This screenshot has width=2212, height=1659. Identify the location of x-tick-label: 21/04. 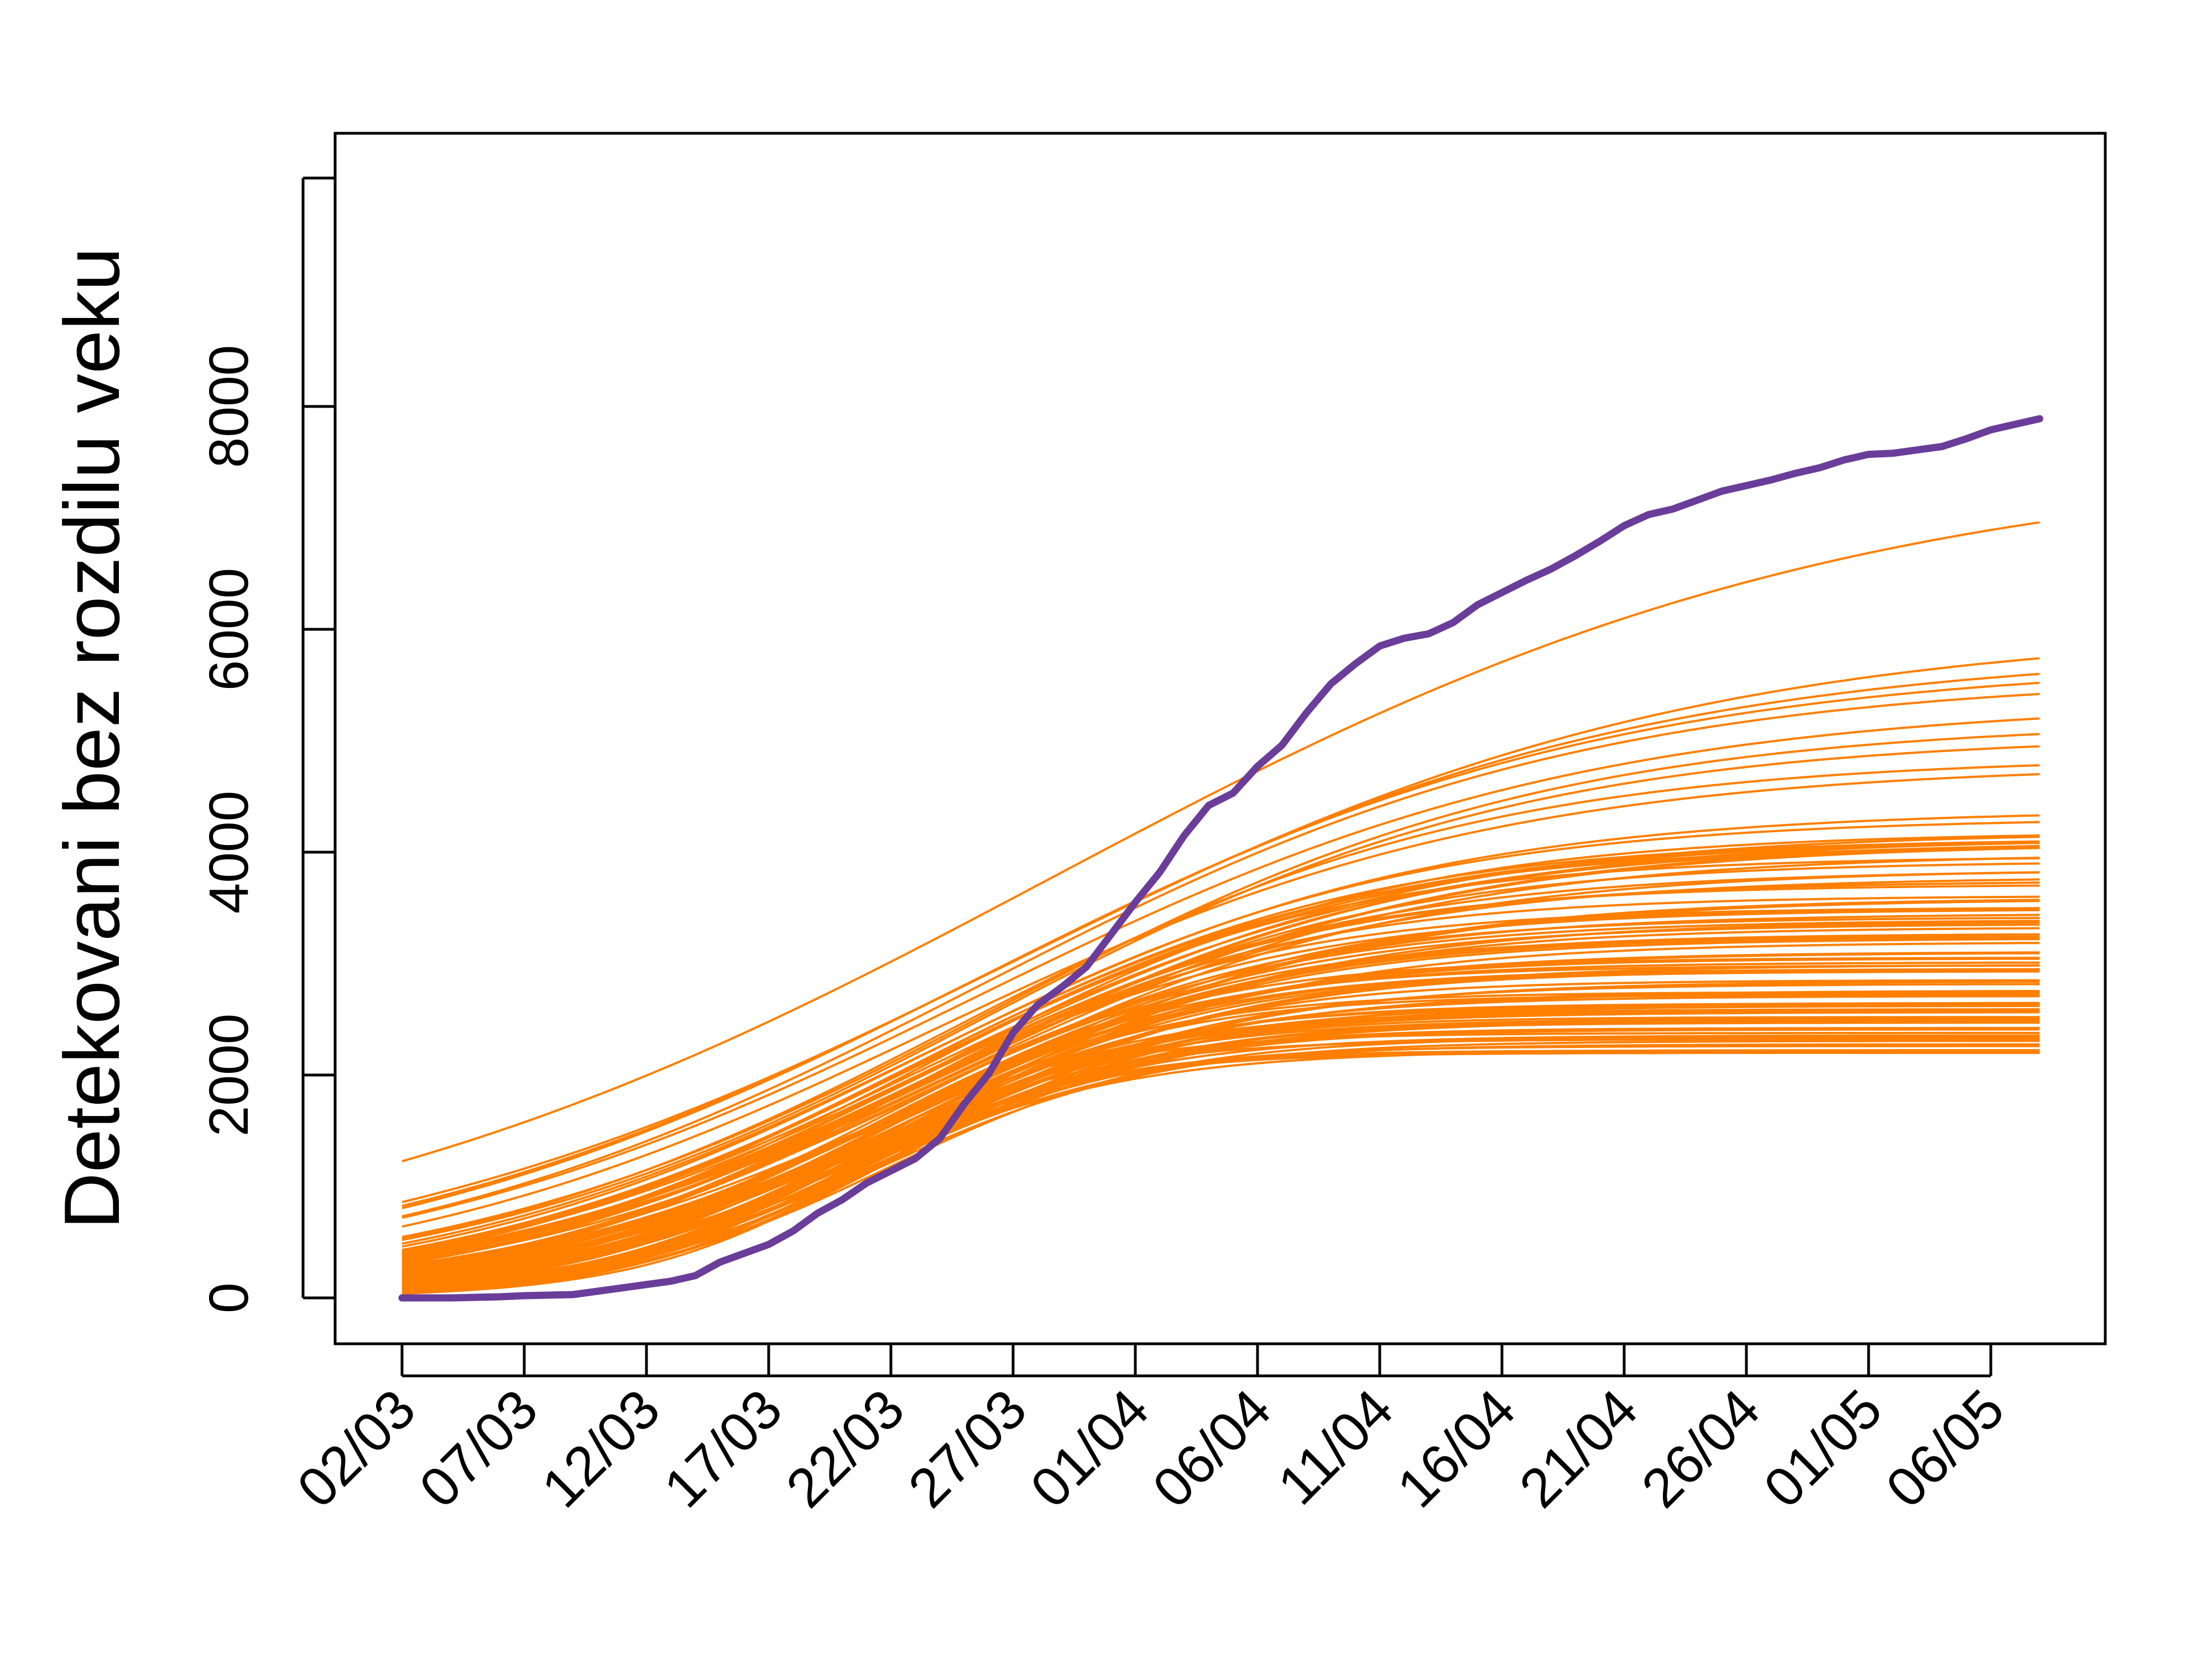
(1578, 1449).